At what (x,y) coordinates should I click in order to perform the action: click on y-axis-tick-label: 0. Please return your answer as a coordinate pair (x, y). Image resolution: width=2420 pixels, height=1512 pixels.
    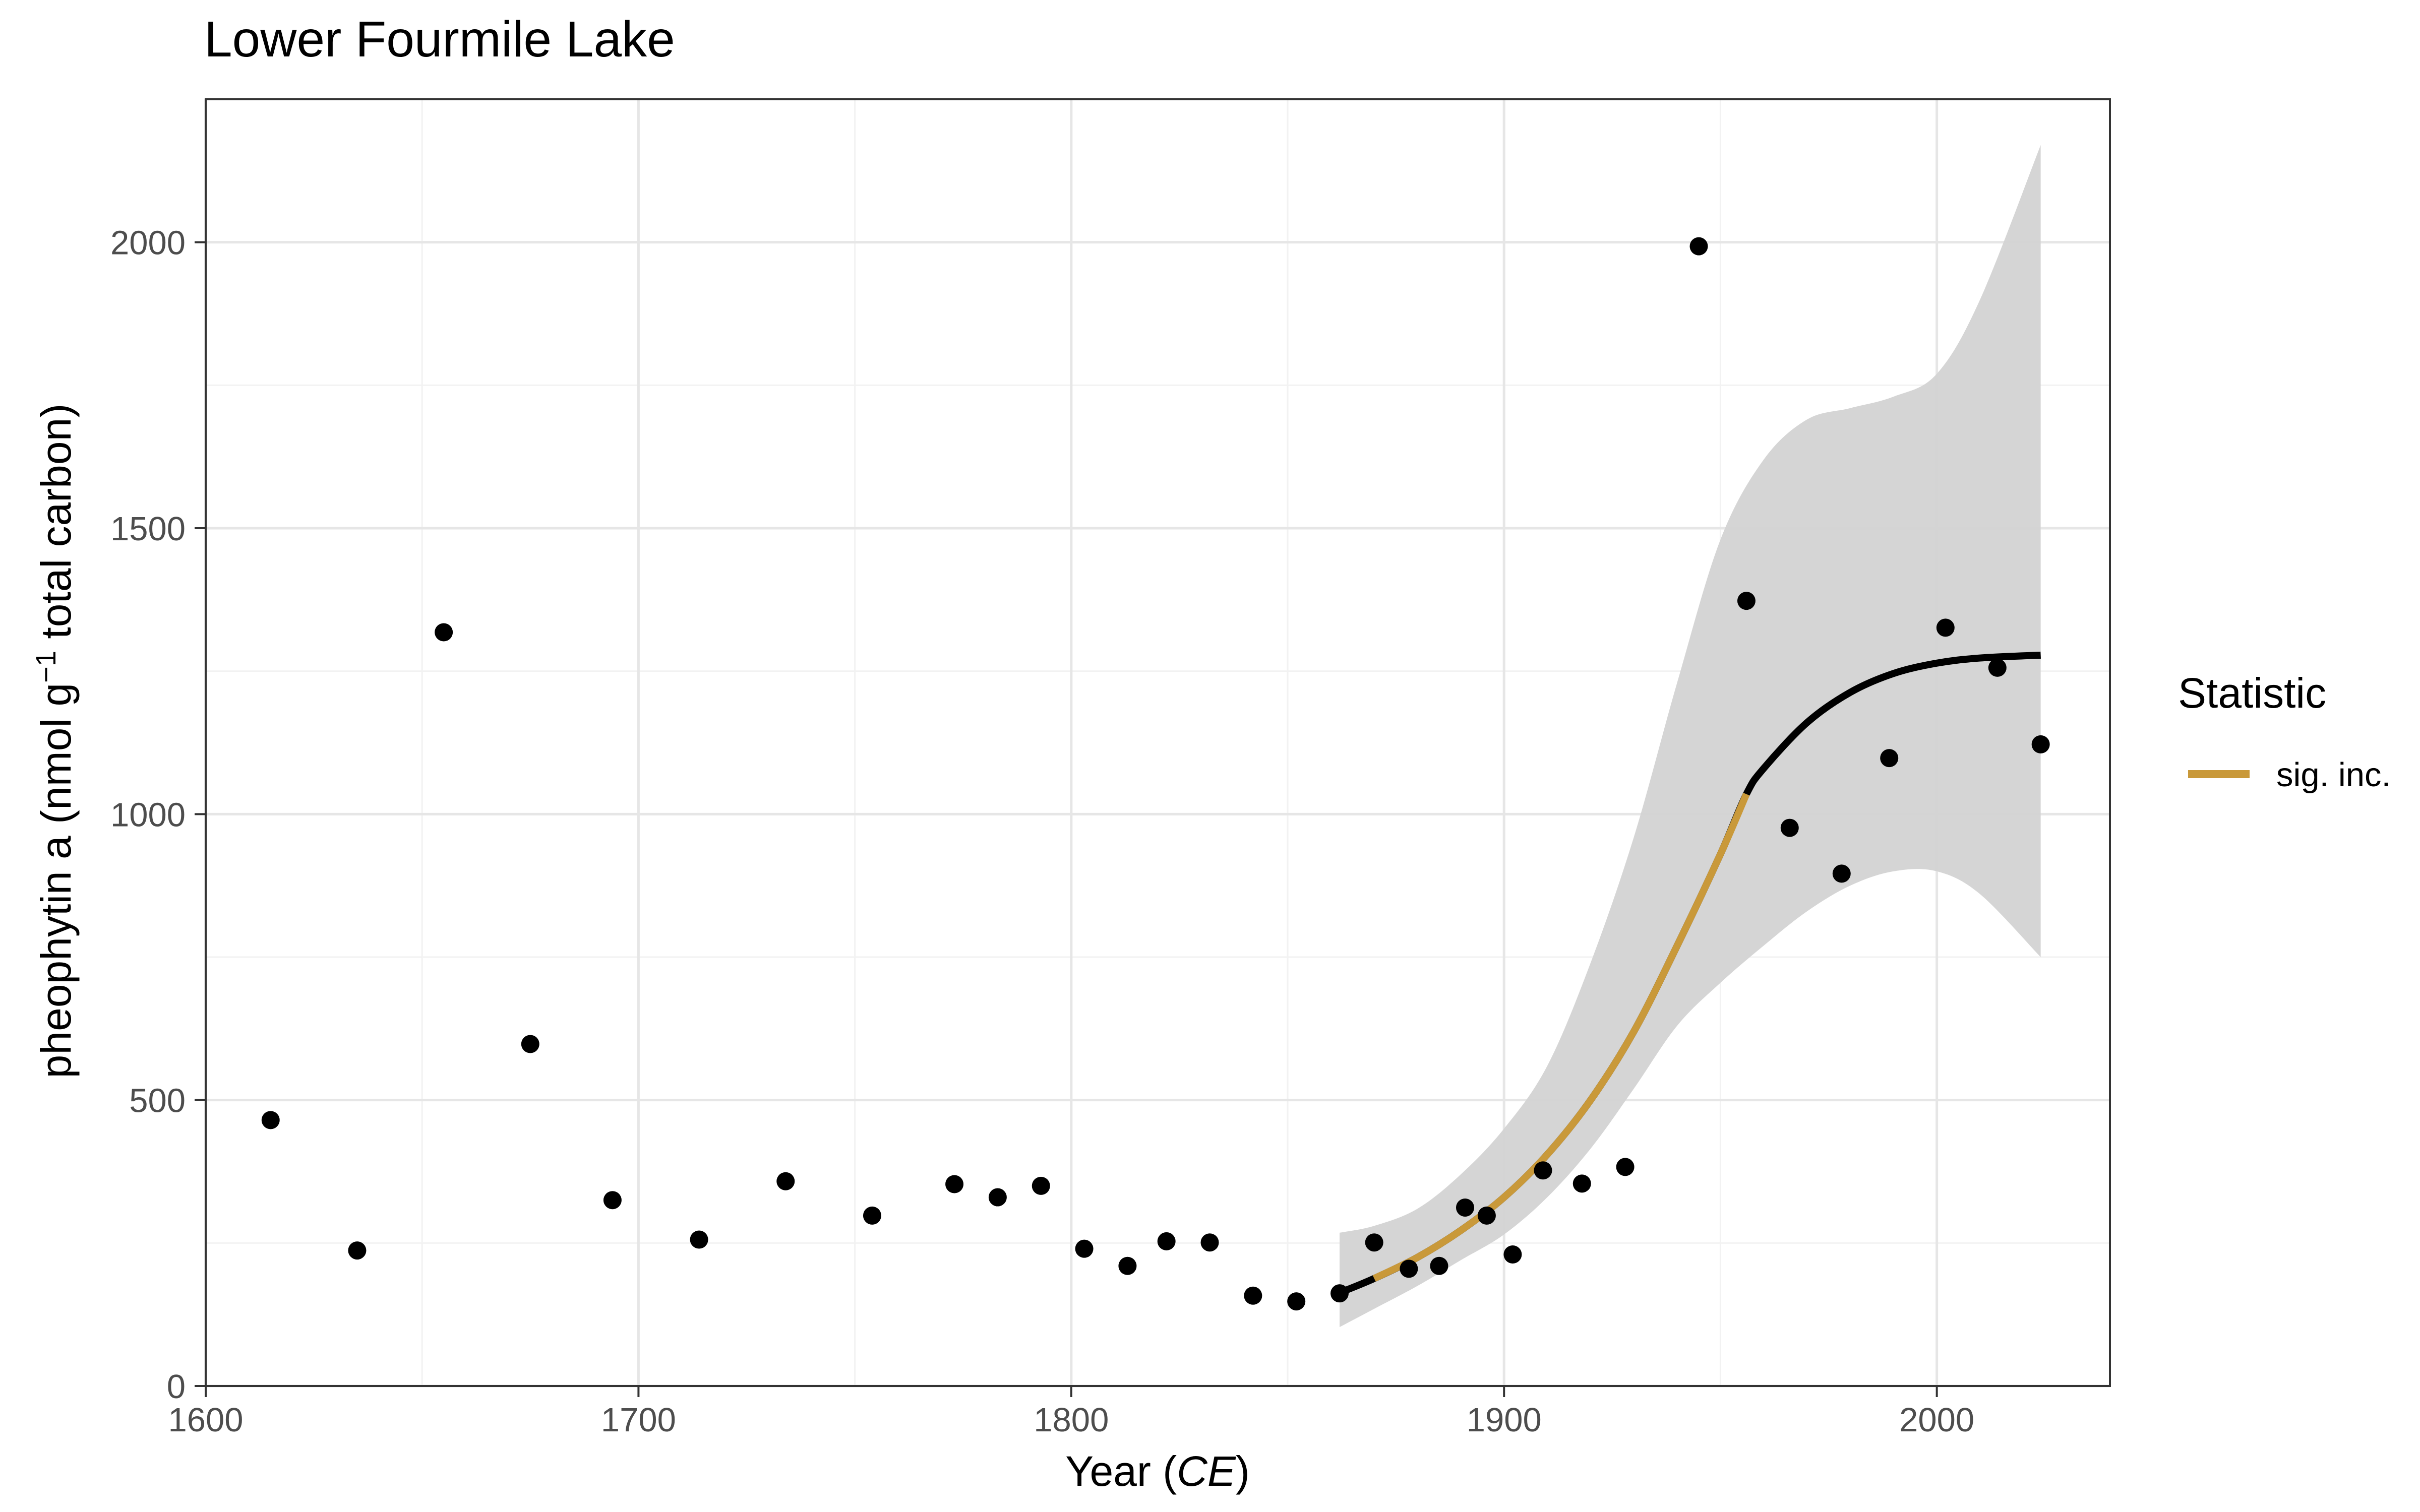
    Looking at the image, I should click on (176, 1387).